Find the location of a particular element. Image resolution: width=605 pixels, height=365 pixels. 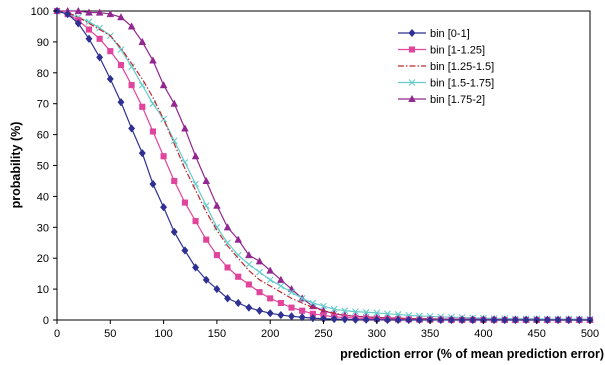

x-tick-label: 200 is located at coordinates (270, 334).